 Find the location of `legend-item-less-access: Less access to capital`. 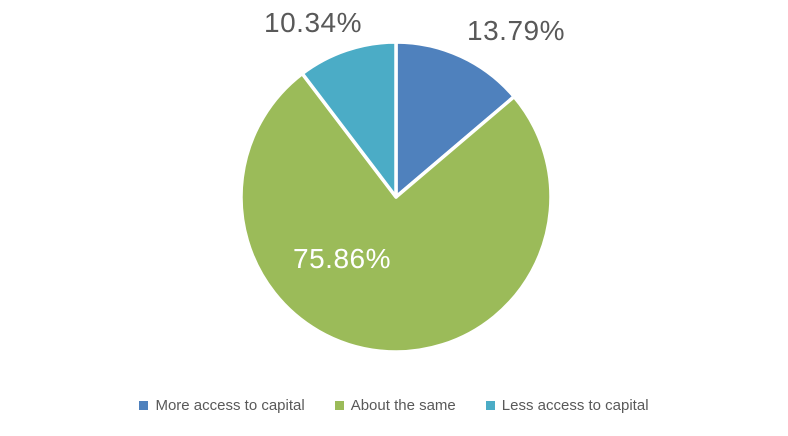

legend-item-less-access: Less access to capital is located at coordinates (567, 405).